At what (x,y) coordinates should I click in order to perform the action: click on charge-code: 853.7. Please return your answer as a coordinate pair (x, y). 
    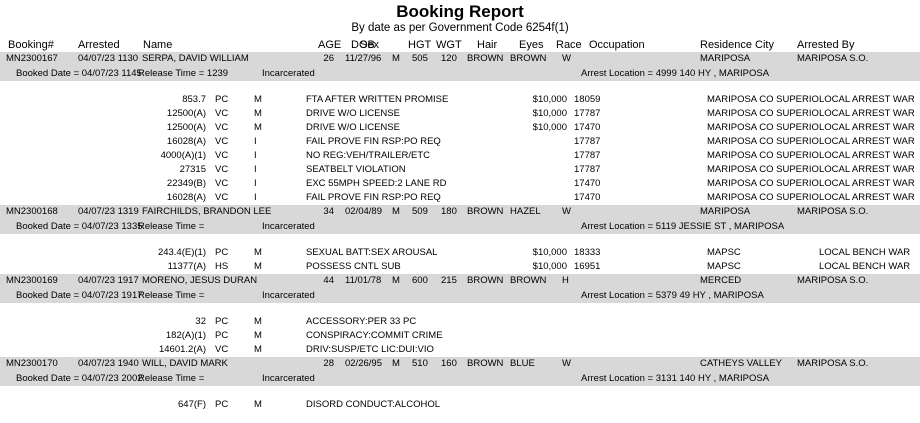
    Looking at the image, I should click on (194, 99).